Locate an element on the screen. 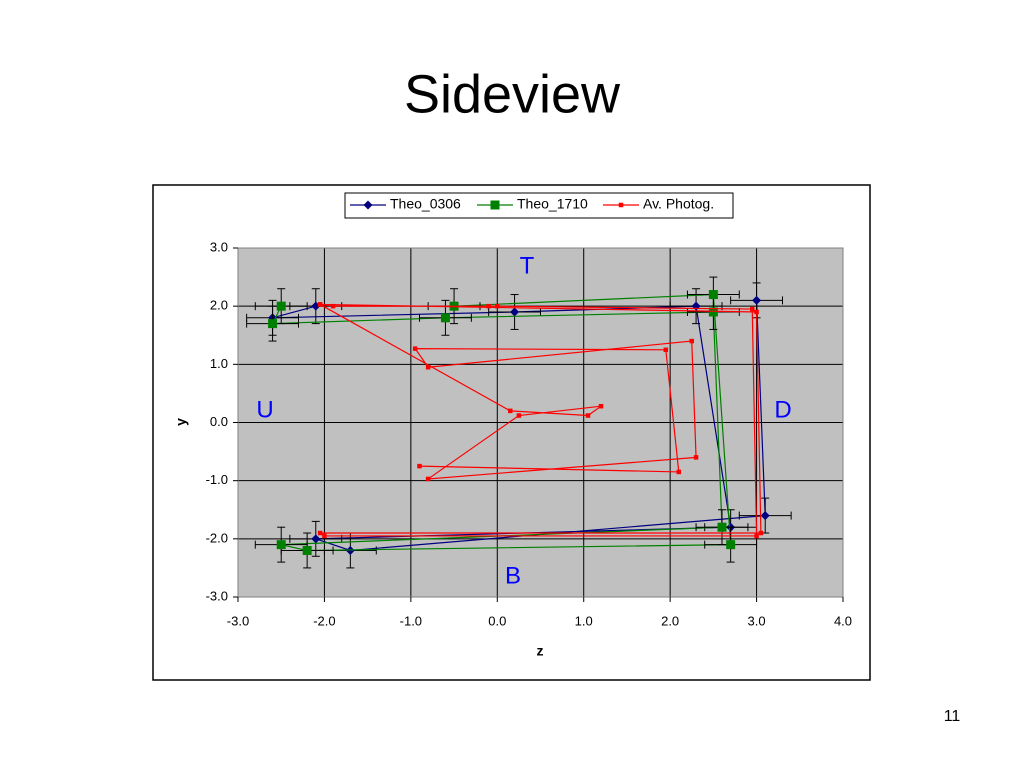 The height and width of the screenshot is (768, 1024). y-tick-label: -2.0 is located at coordinates (217, 537).